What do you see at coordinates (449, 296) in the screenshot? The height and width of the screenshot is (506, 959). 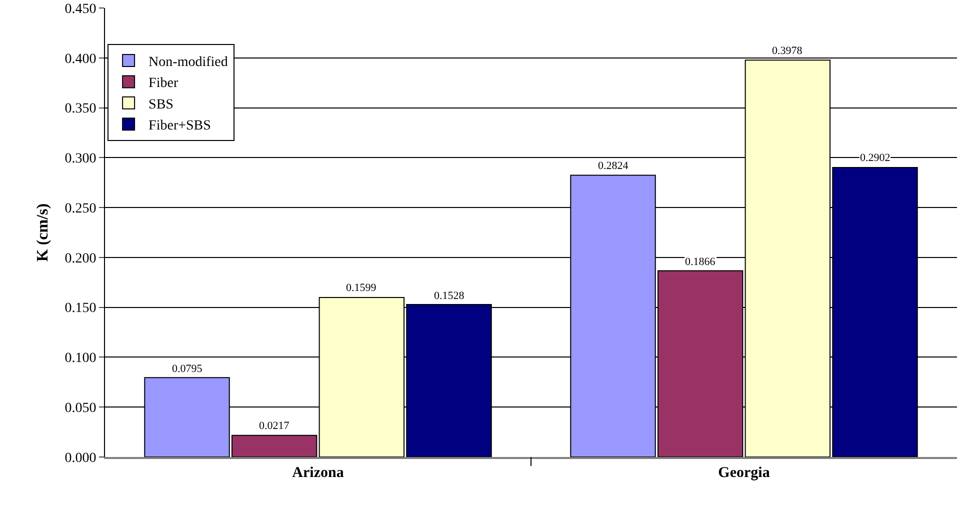 I see `data-label: 0.1528` at bounding box center [449, 296].